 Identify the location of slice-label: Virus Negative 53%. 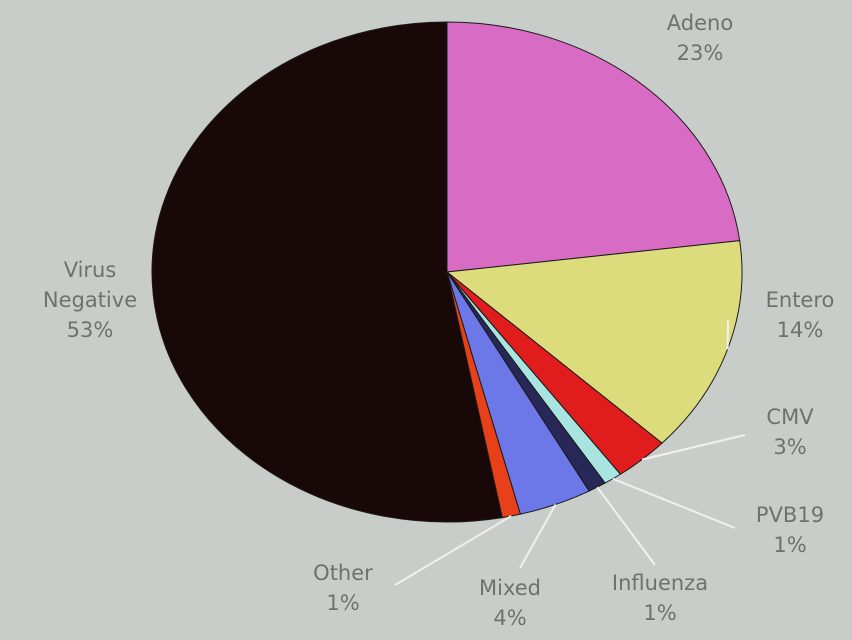
(90, 300).